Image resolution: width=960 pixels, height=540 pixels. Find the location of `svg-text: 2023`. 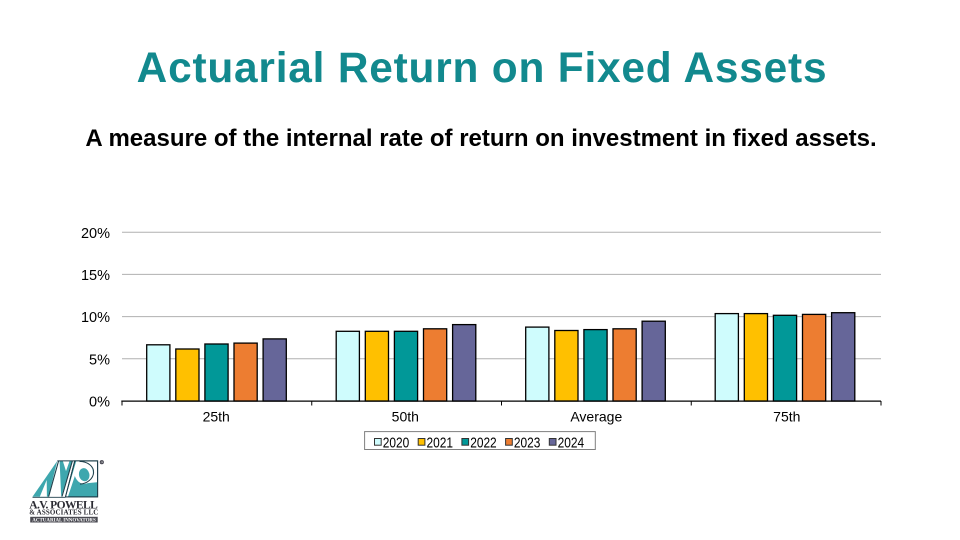

svg-text: 2023 is located at coordinates (527, 444).